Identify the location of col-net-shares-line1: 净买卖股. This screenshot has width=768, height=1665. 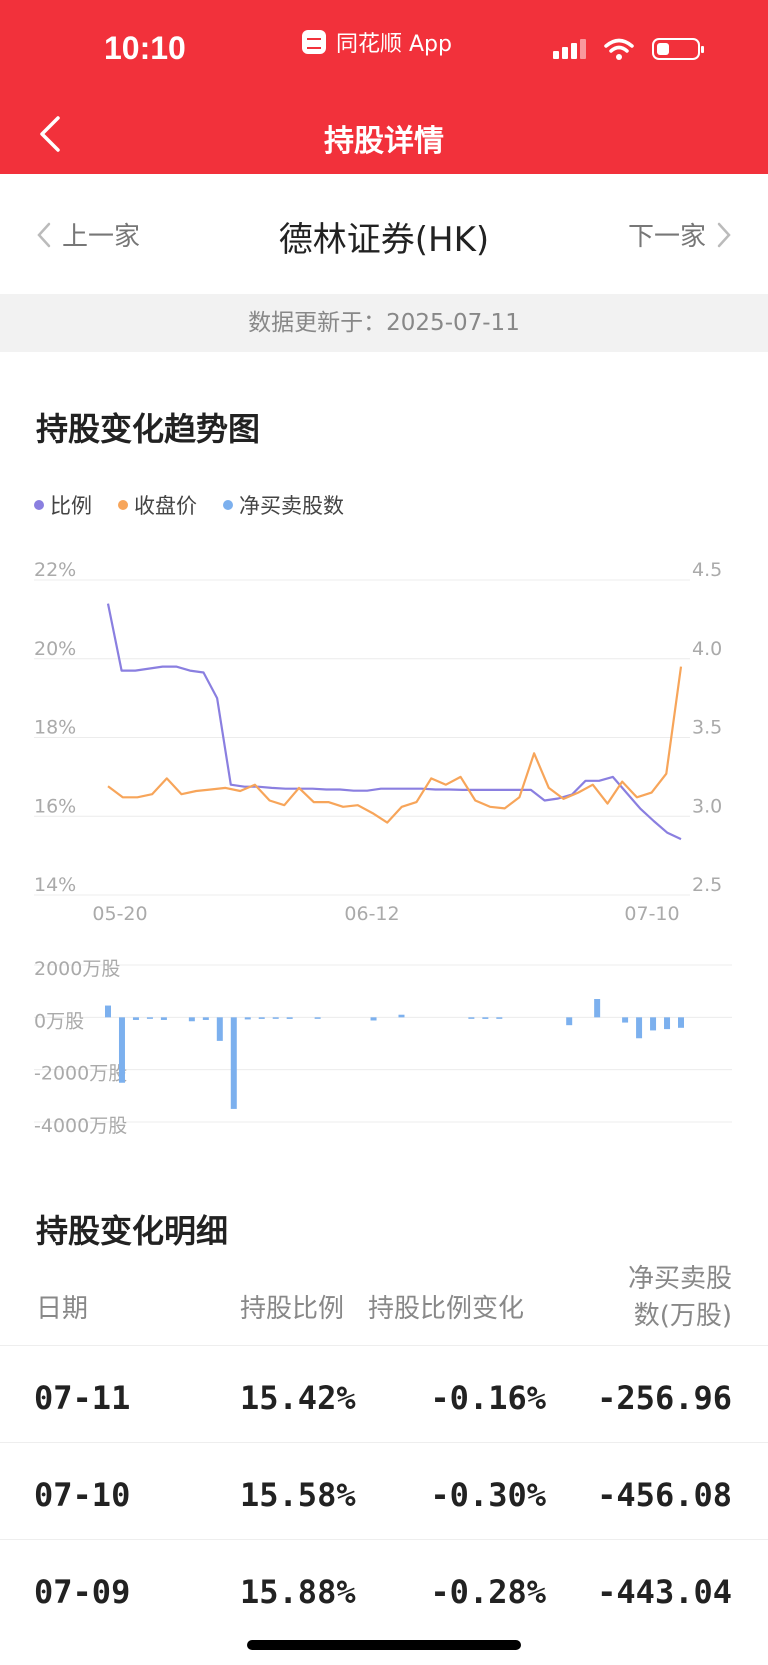
(679, 1279).